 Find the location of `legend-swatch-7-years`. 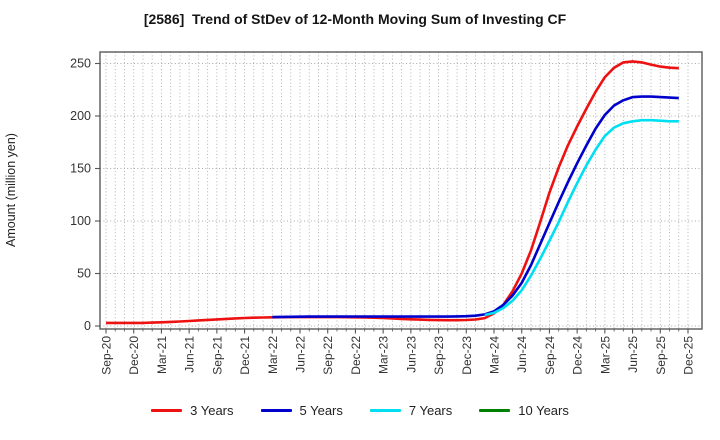

legend-swatch-7-years is located at coordinates (385, 410).